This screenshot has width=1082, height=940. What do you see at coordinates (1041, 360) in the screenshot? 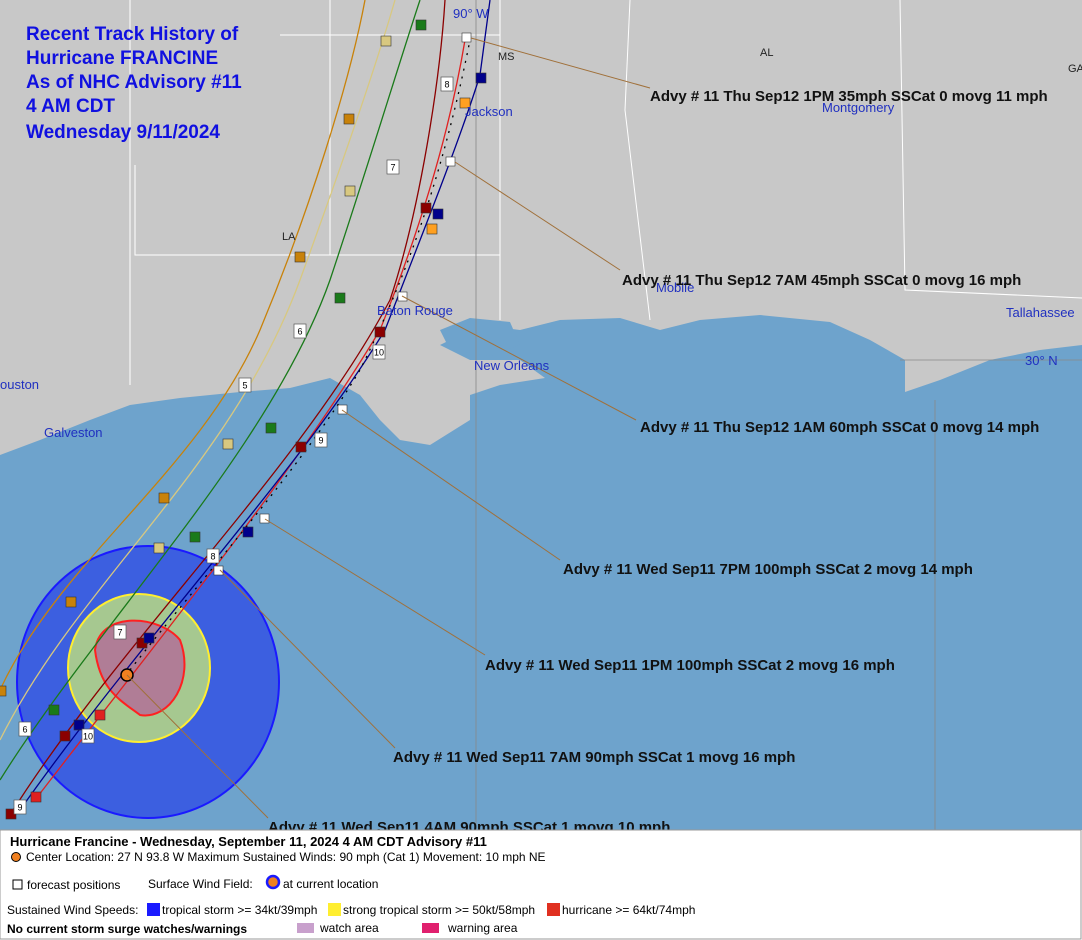
I see `lat-label: 30° N` at bounding box center [1041, 360].